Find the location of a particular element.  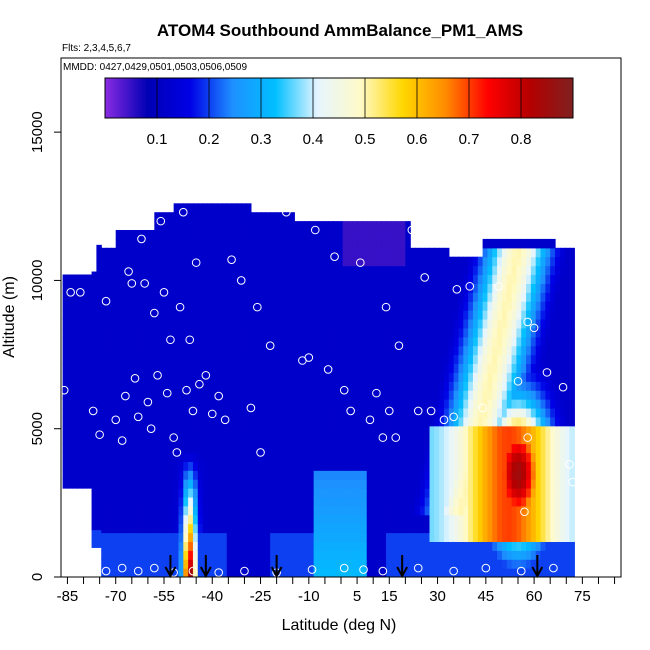

sample-point is located at coordinates (521, 571).